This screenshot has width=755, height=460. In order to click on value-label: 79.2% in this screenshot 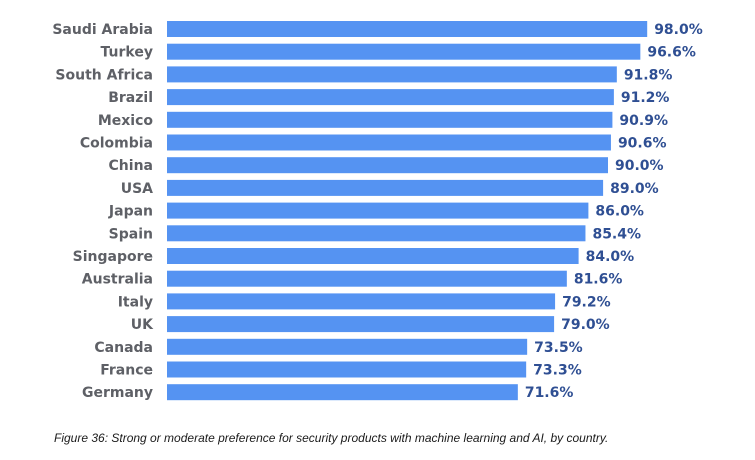, I will do `click(586, 302)`.